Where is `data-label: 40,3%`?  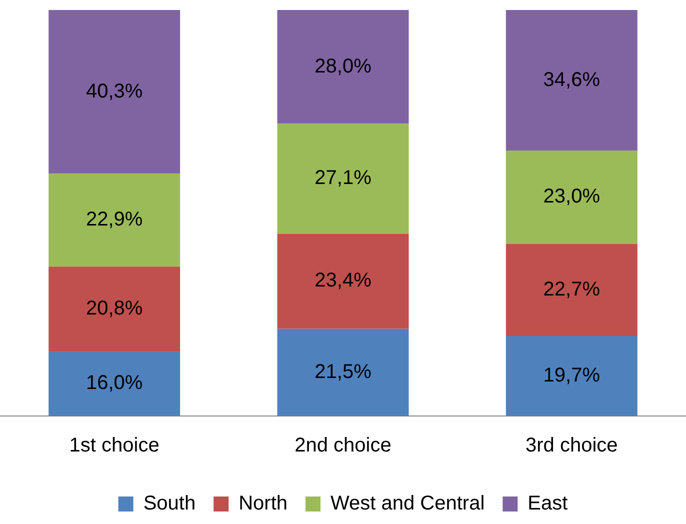 data-label: 40,3% is located at coordinates (114, 91).